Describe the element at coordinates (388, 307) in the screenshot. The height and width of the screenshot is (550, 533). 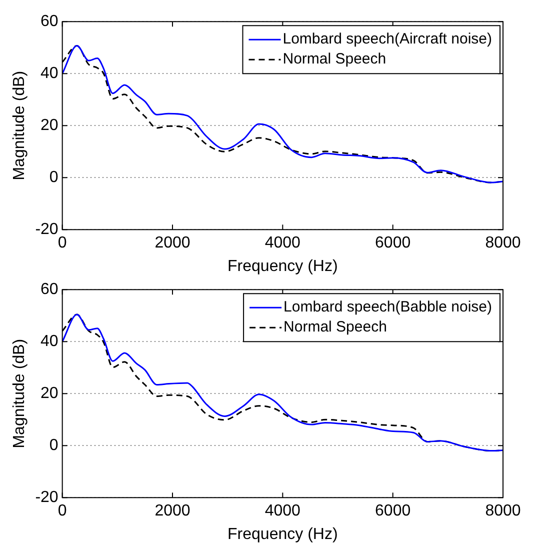
I see `legend-label: Lombard speech(Babble noise)` at that location.